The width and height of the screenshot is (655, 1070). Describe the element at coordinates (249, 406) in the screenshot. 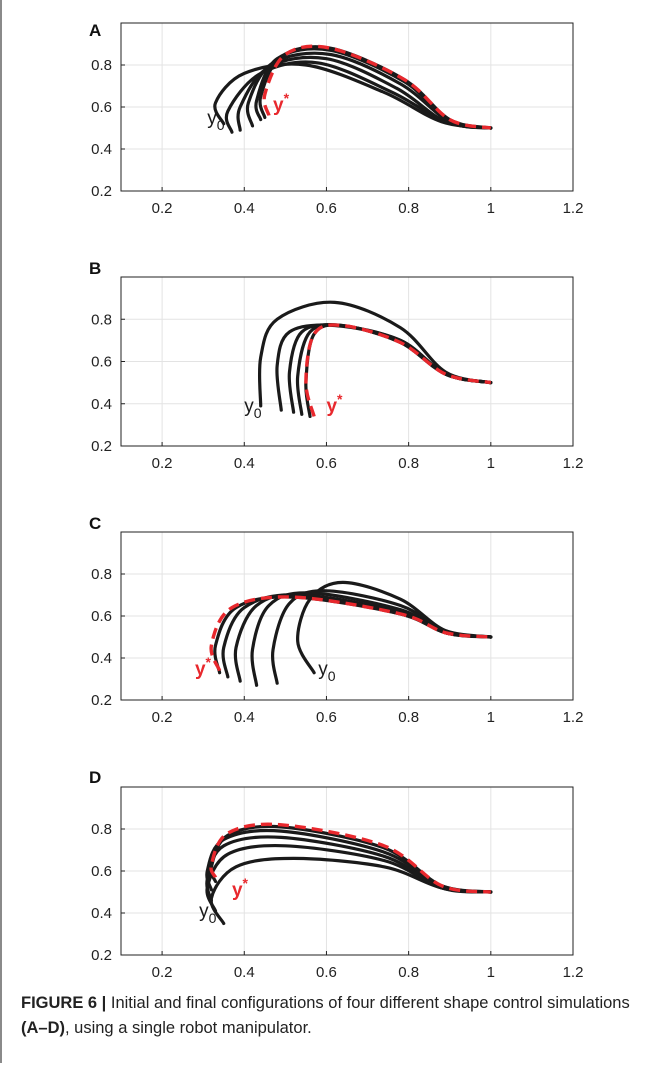

I see `panel-b-annotation-base-0: y` at that location.